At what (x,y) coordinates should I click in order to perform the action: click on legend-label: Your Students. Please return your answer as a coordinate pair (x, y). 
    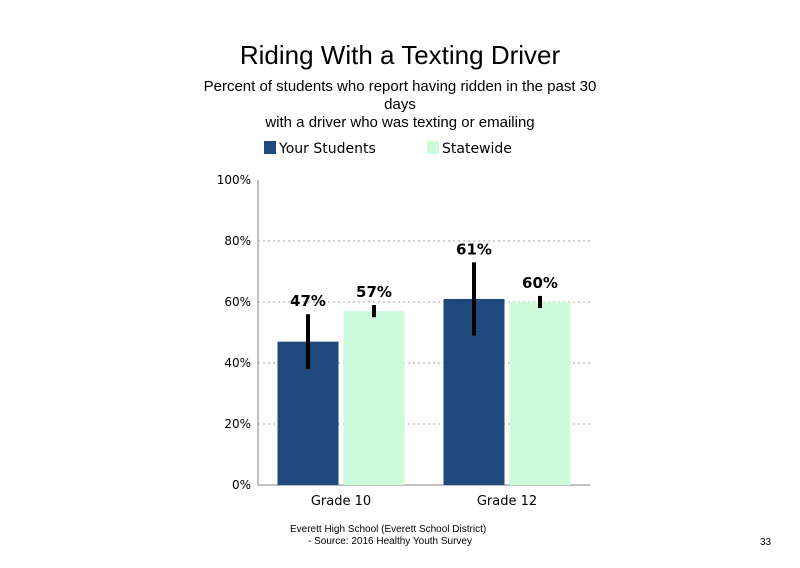
    Looking at the image, I should click on (327, 149).